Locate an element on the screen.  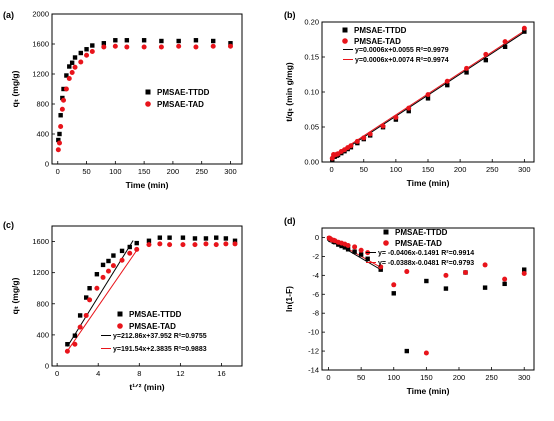
y-tick-label: 800 is located at coordinates (42, 303).